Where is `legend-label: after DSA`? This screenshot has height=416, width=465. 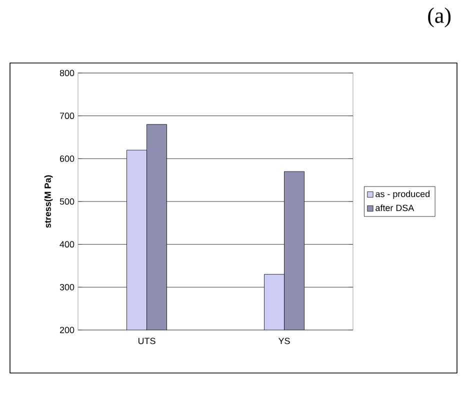 legend-label: after DSA is located at coordinates (395, 208).